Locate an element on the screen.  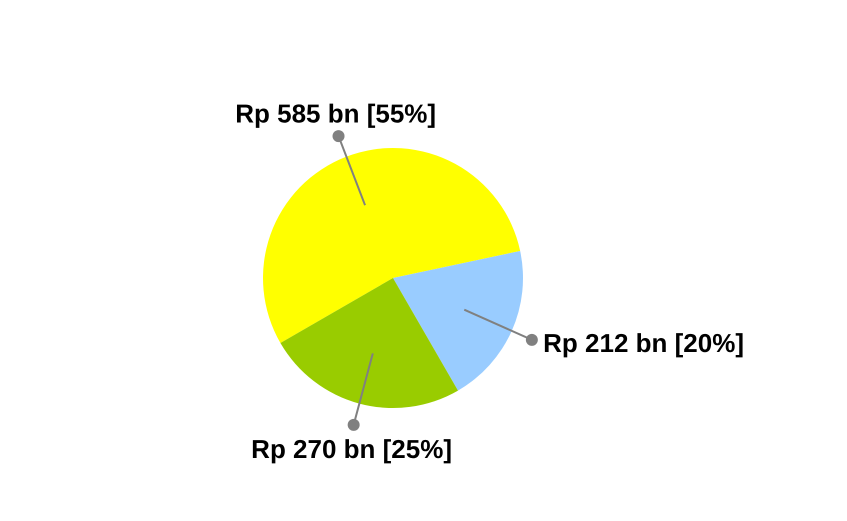
data-label: Rp 270 bn [25%] is located at coordinates (351, 449).